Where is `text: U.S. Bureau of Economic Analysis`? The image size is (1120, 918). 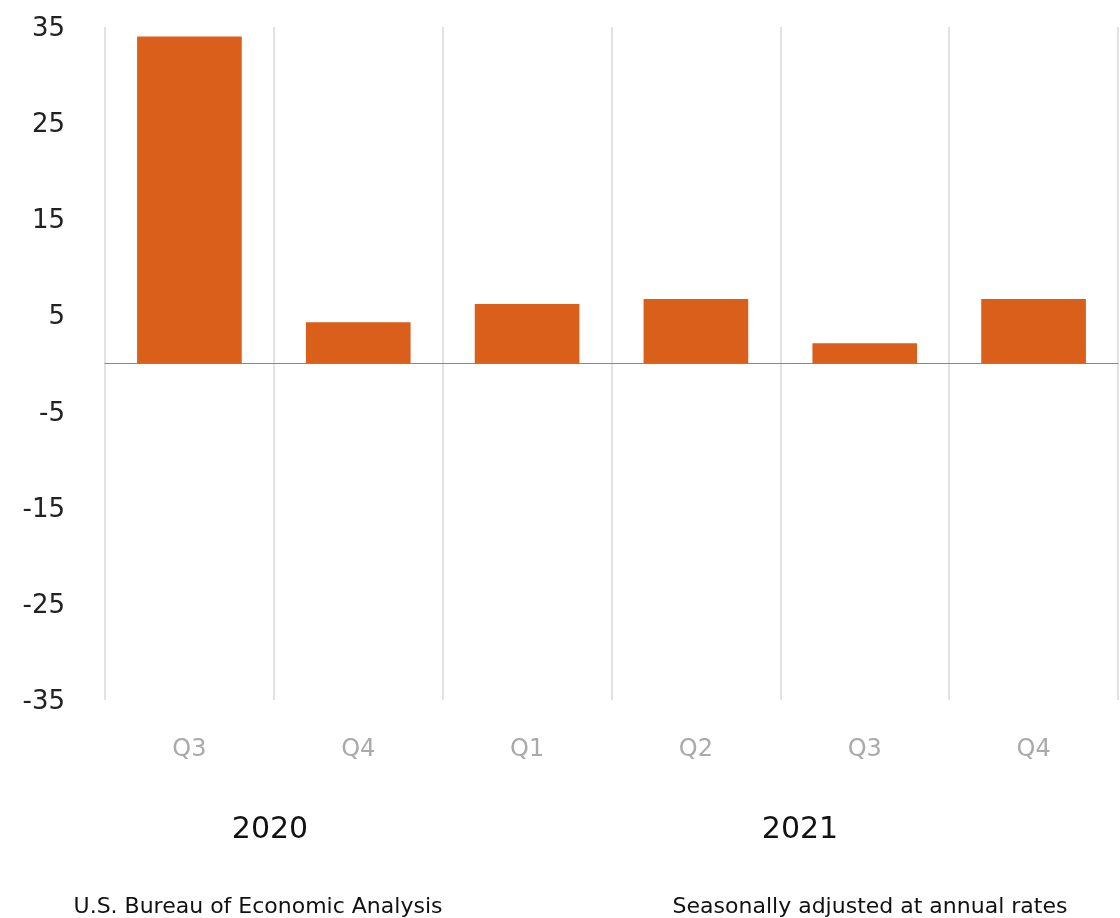
text: U.S. Bureau of Economic Analysis is located at coordinates (258, 905).